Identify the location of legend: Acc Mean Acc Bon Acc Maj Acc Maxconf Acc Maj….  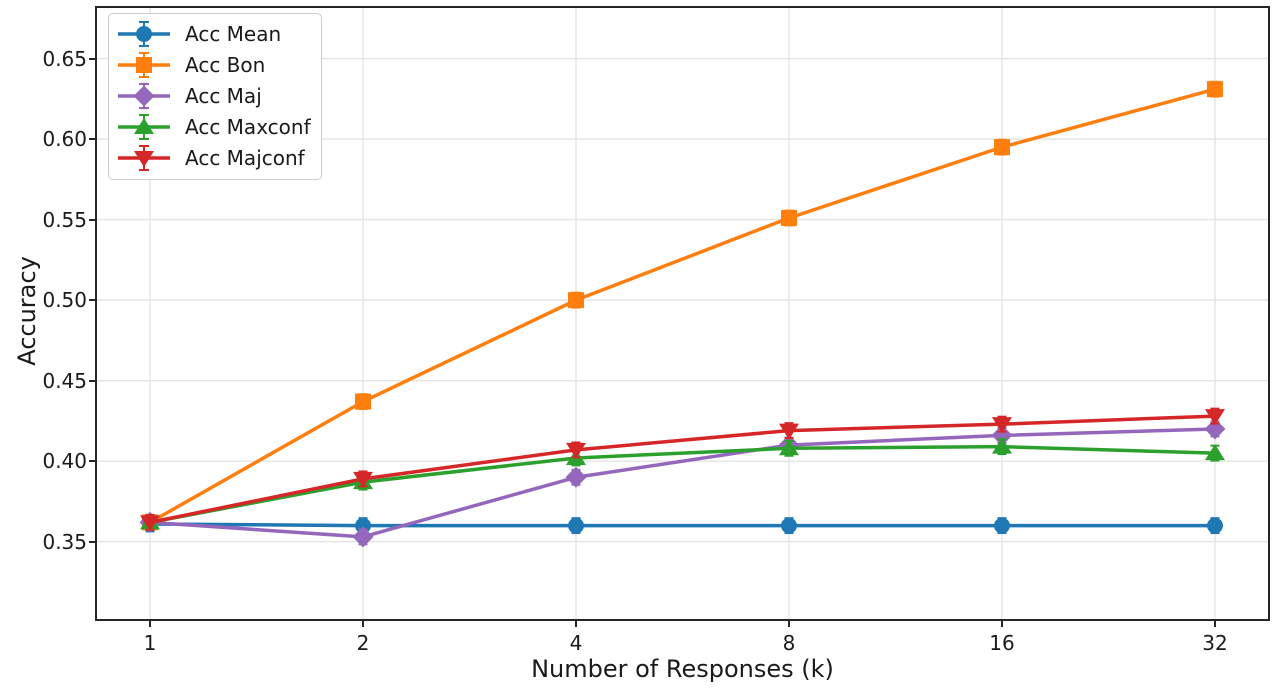
(215, 96).